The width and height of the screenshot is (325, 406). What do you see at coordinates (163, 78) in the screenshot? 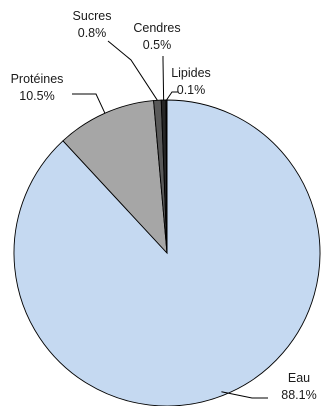
I see `leader-line-cendres` at bounding box center [163, 78].